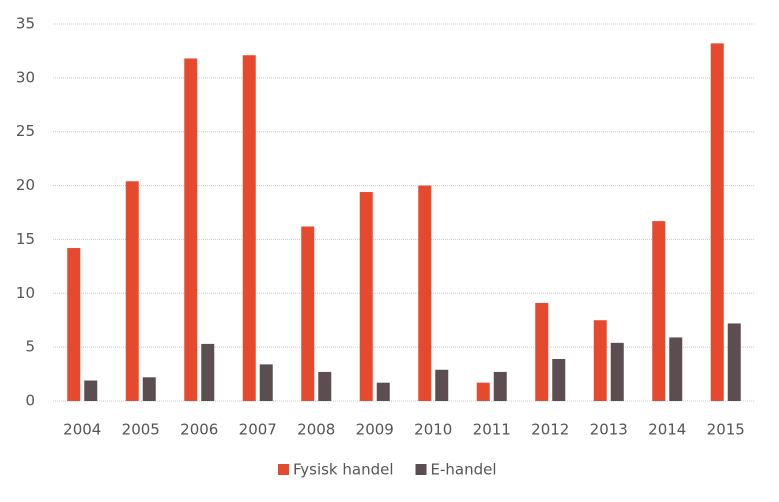 This screenshot has height=502, width=779. Describe the element at coordinates (492, 430) in the screenshot. I see `x-tick-label: 2011` at that location.